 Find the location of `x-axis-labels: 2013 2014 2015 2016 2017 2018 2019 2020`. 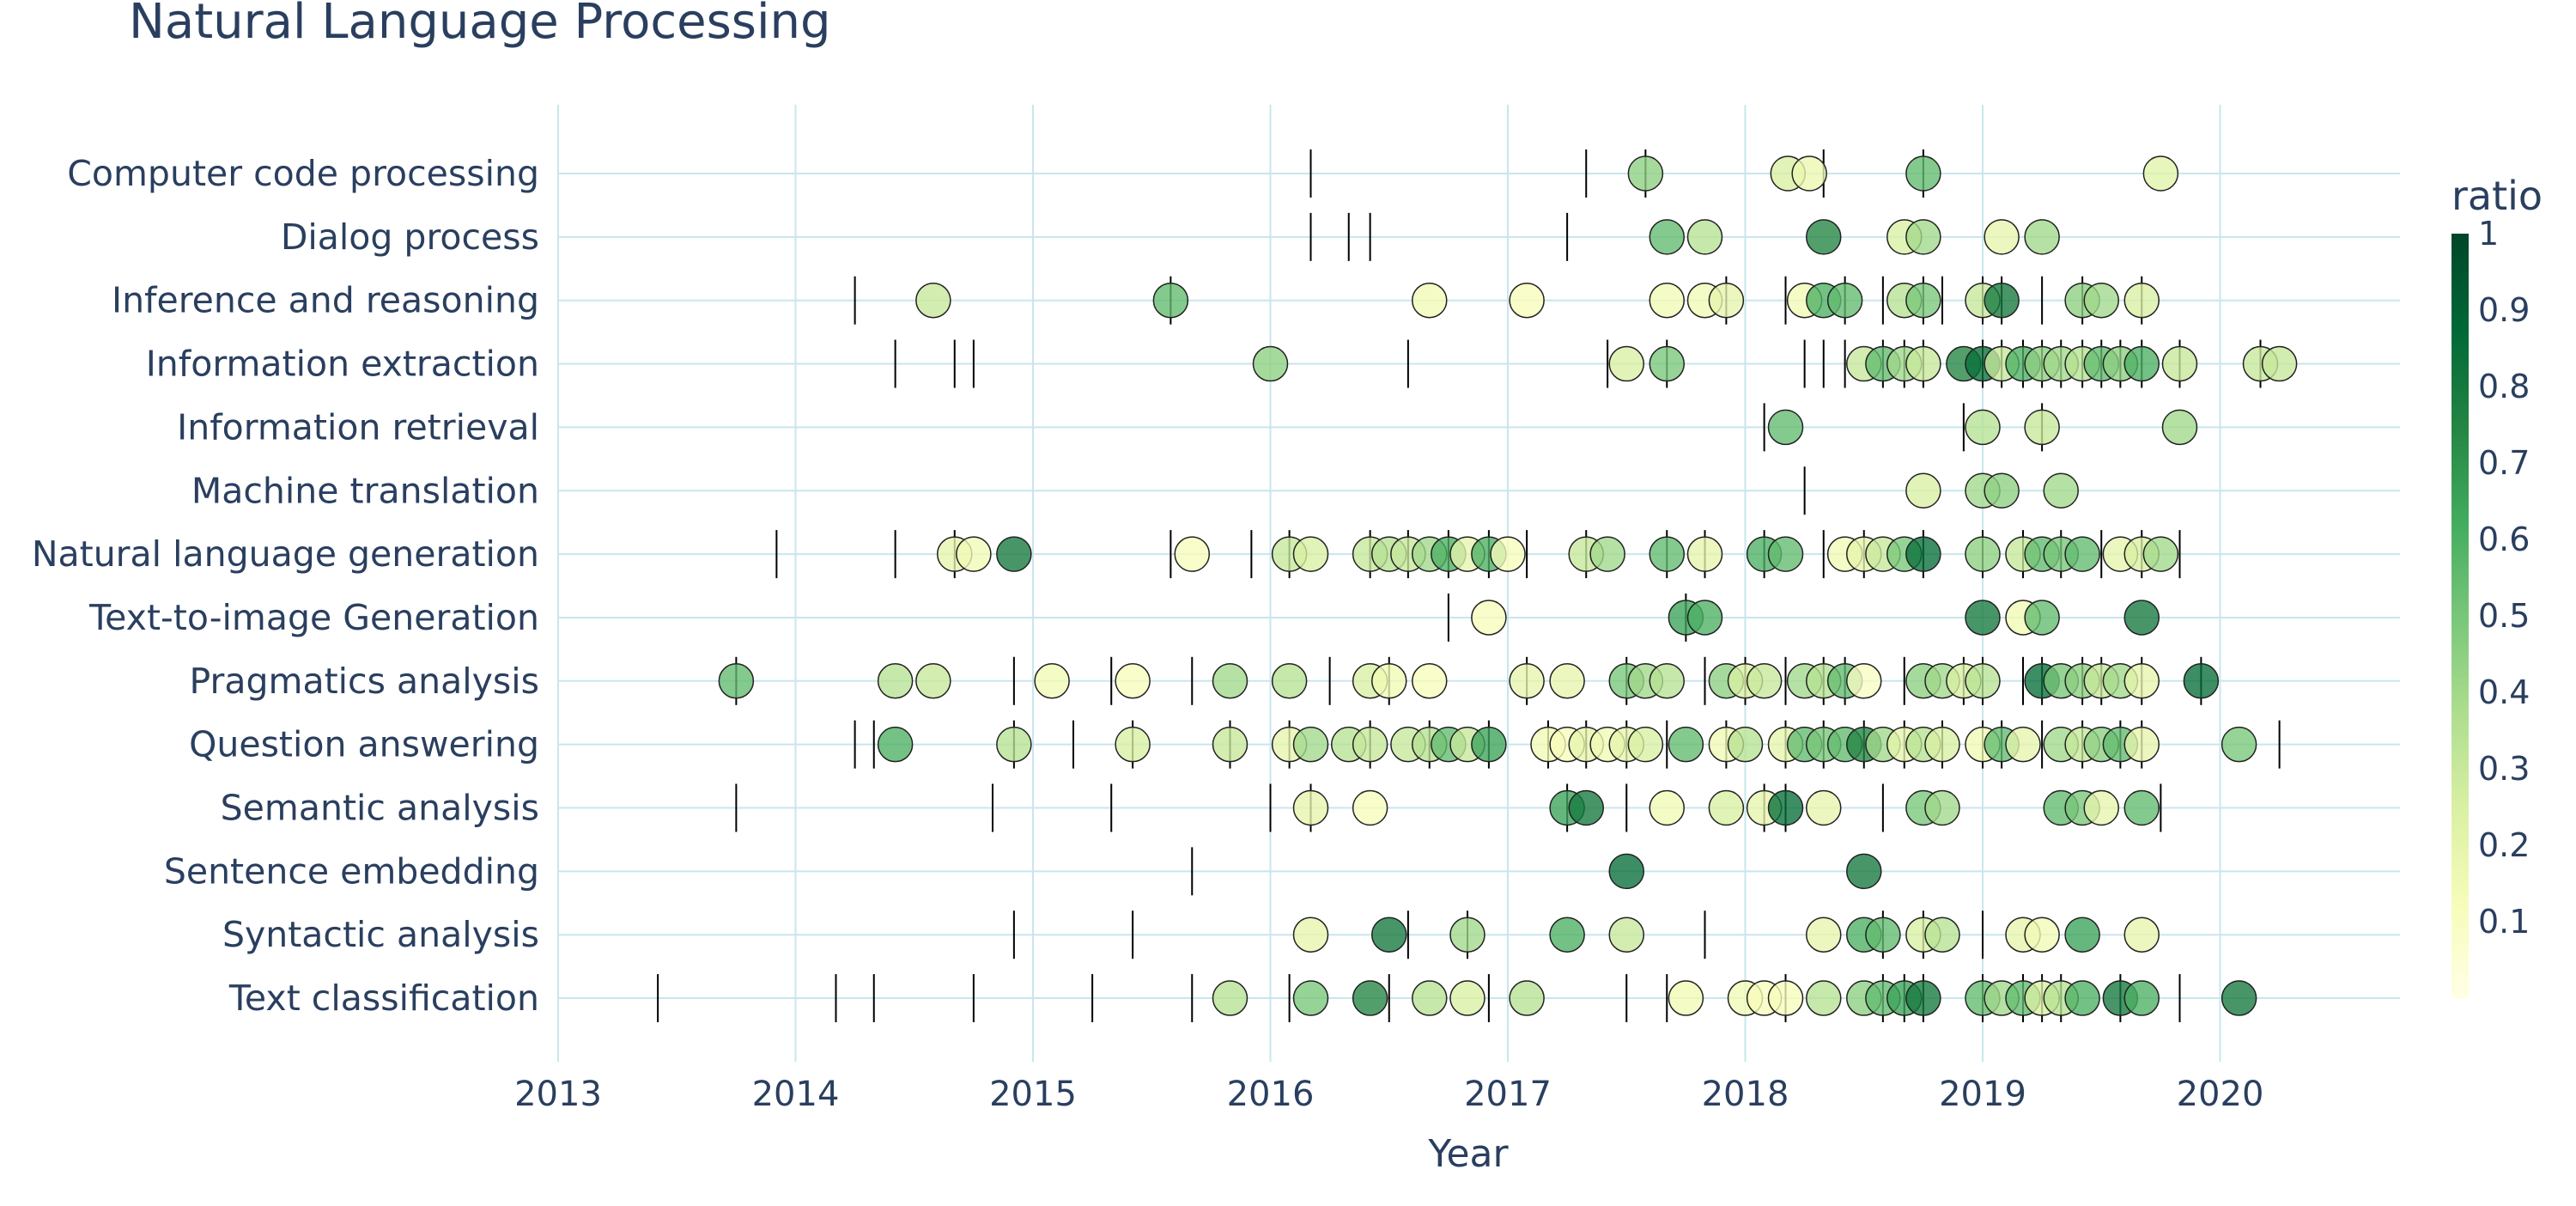

x-axis-labels: 2013 2014 2015 2016 2017 2018 2019 2020 is located at coordinates (1389, 1094).